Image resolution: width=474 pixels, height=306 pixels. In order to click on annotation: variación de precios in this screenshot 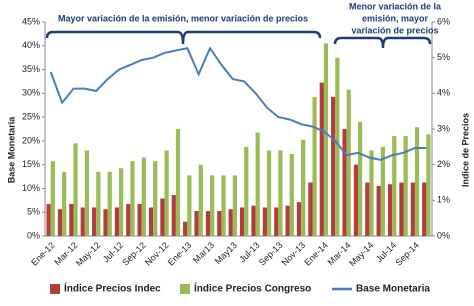, I will do `click(394, 30)`.